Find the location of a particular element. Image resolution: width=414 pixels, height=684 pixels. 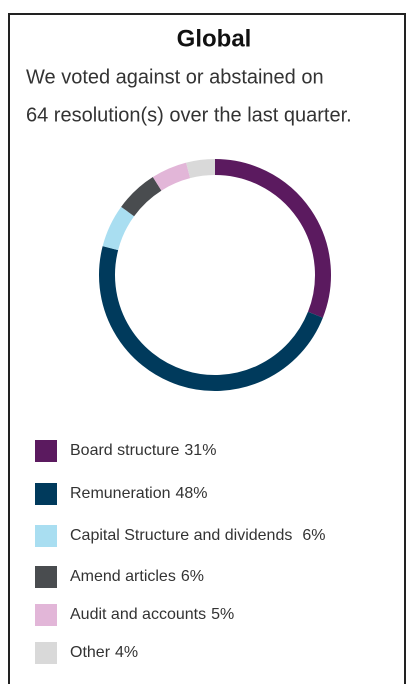

legend-name: Board structure is located at coordinates (124, 450).